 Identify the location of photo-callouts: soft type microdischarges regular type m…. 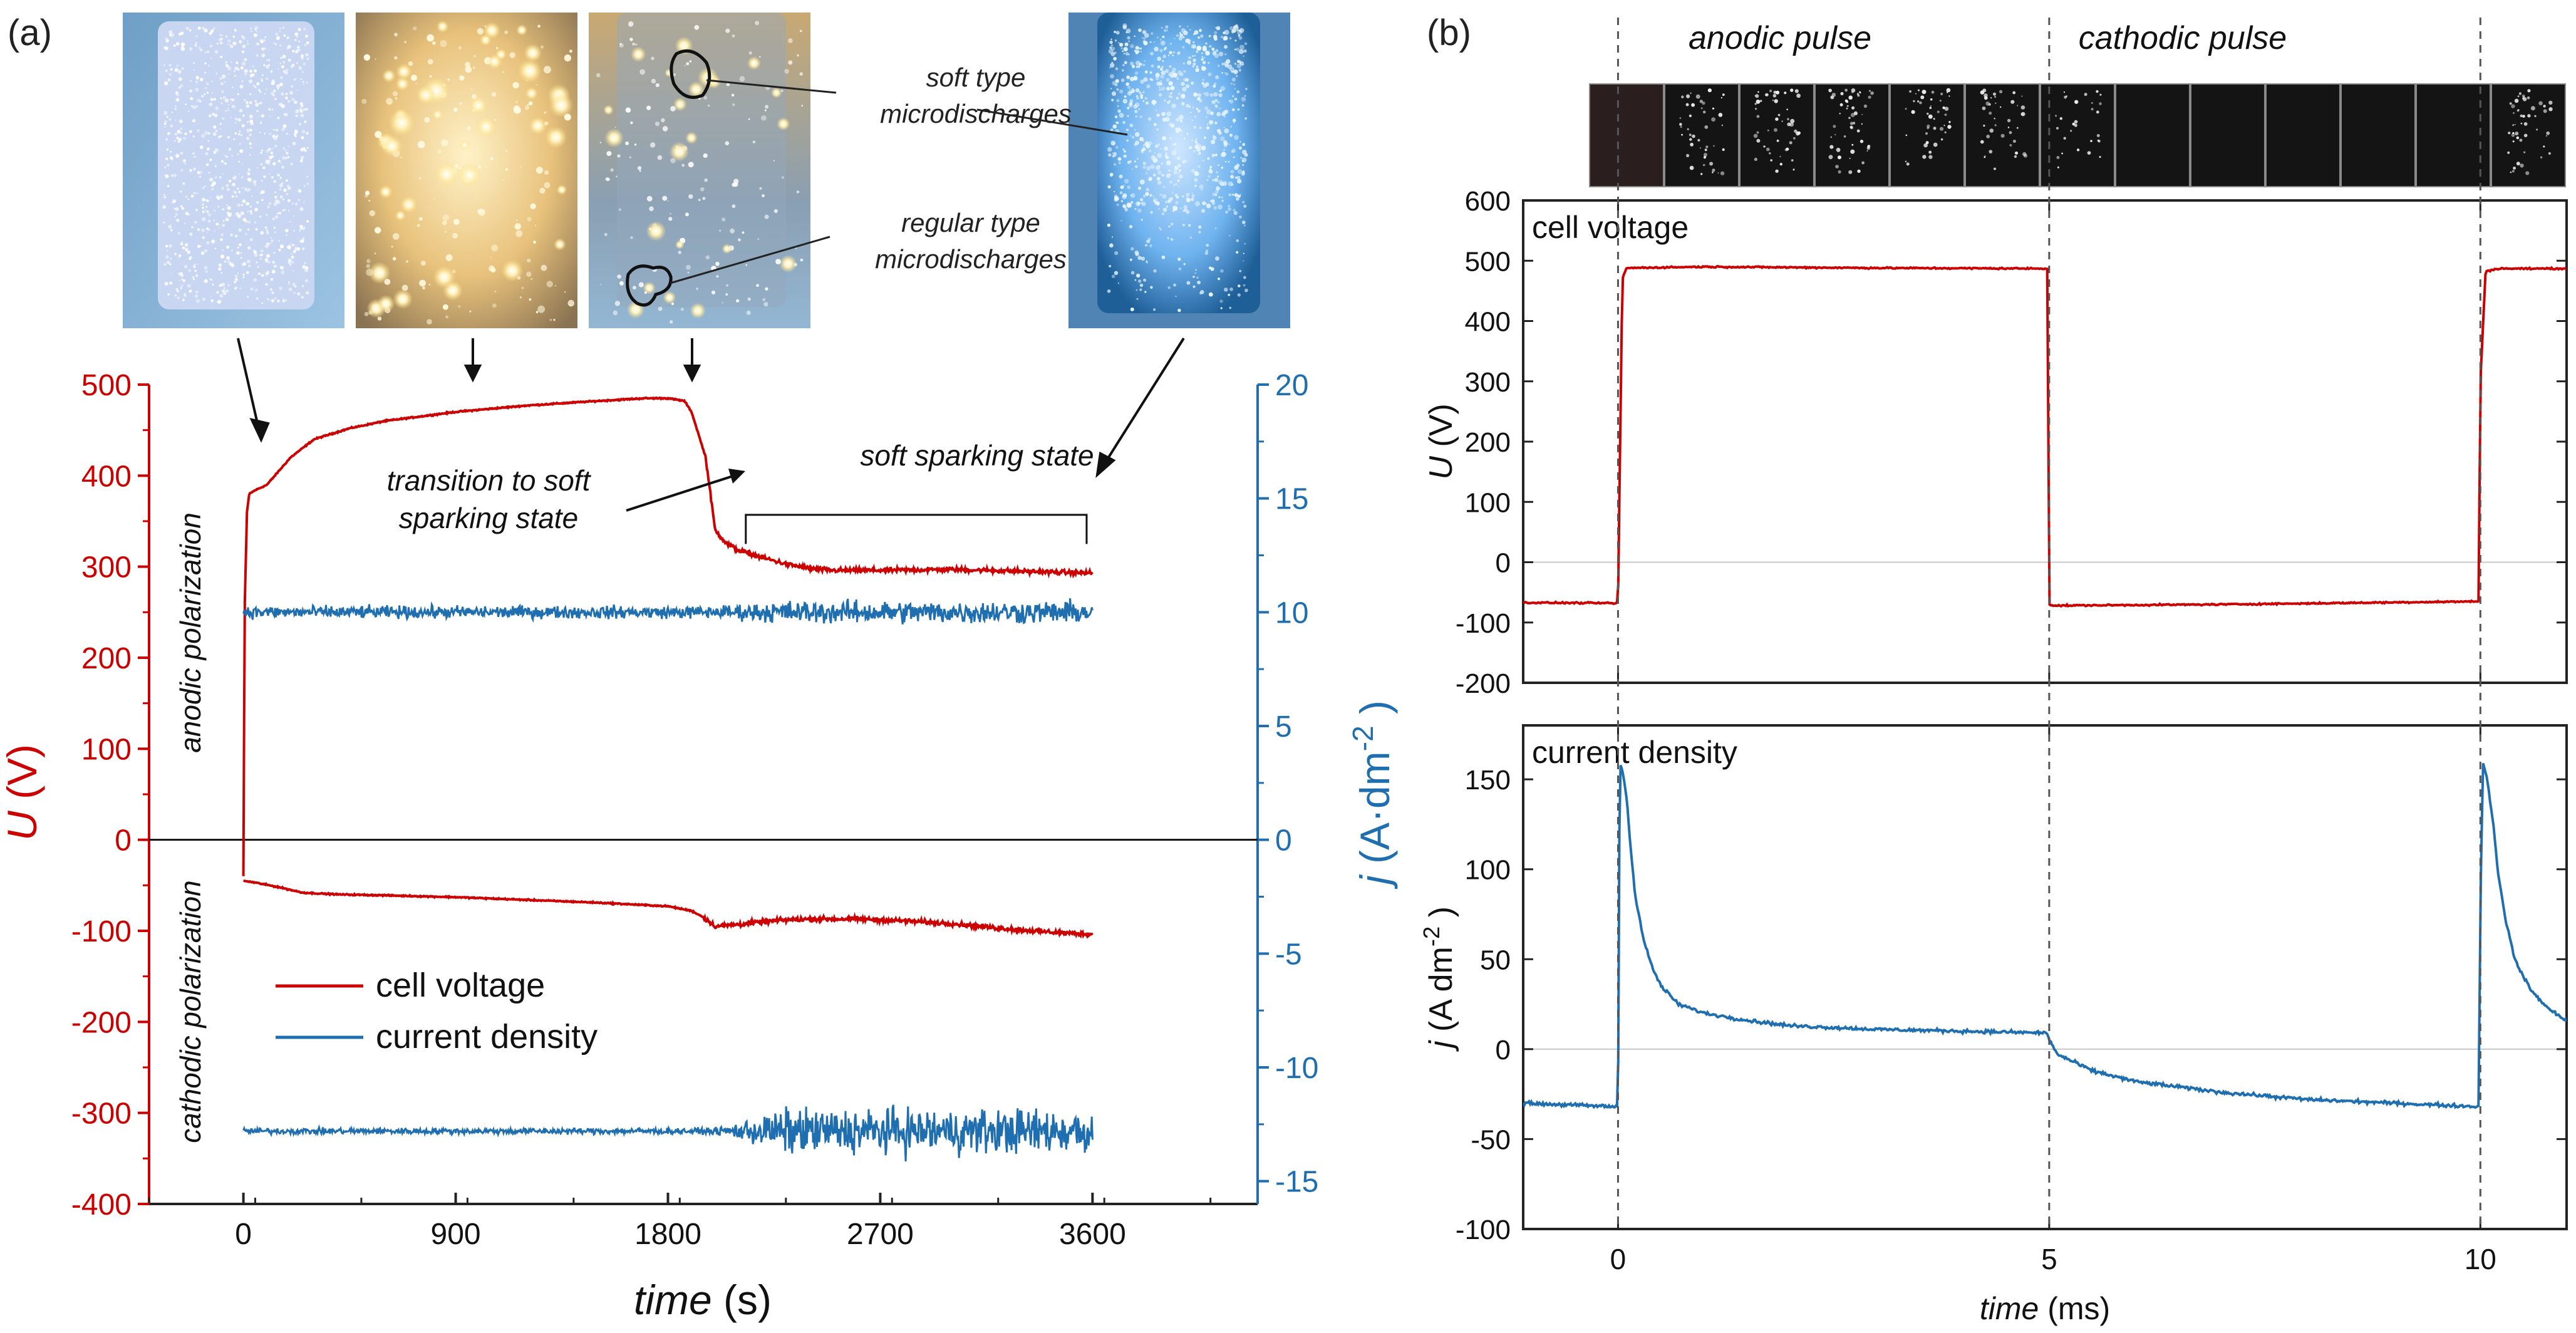
(899, 173).